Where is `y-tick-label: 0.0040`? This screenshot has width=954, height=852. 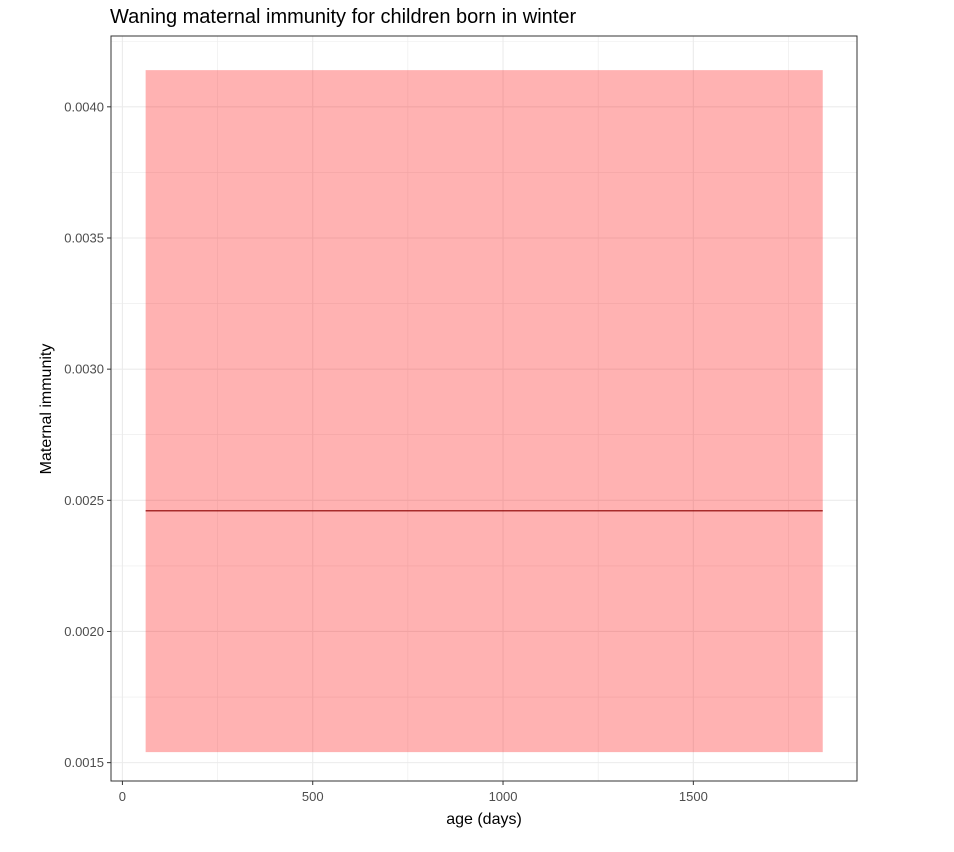 y-tick-label: 0.0040 is located at coordinates (84, 106).